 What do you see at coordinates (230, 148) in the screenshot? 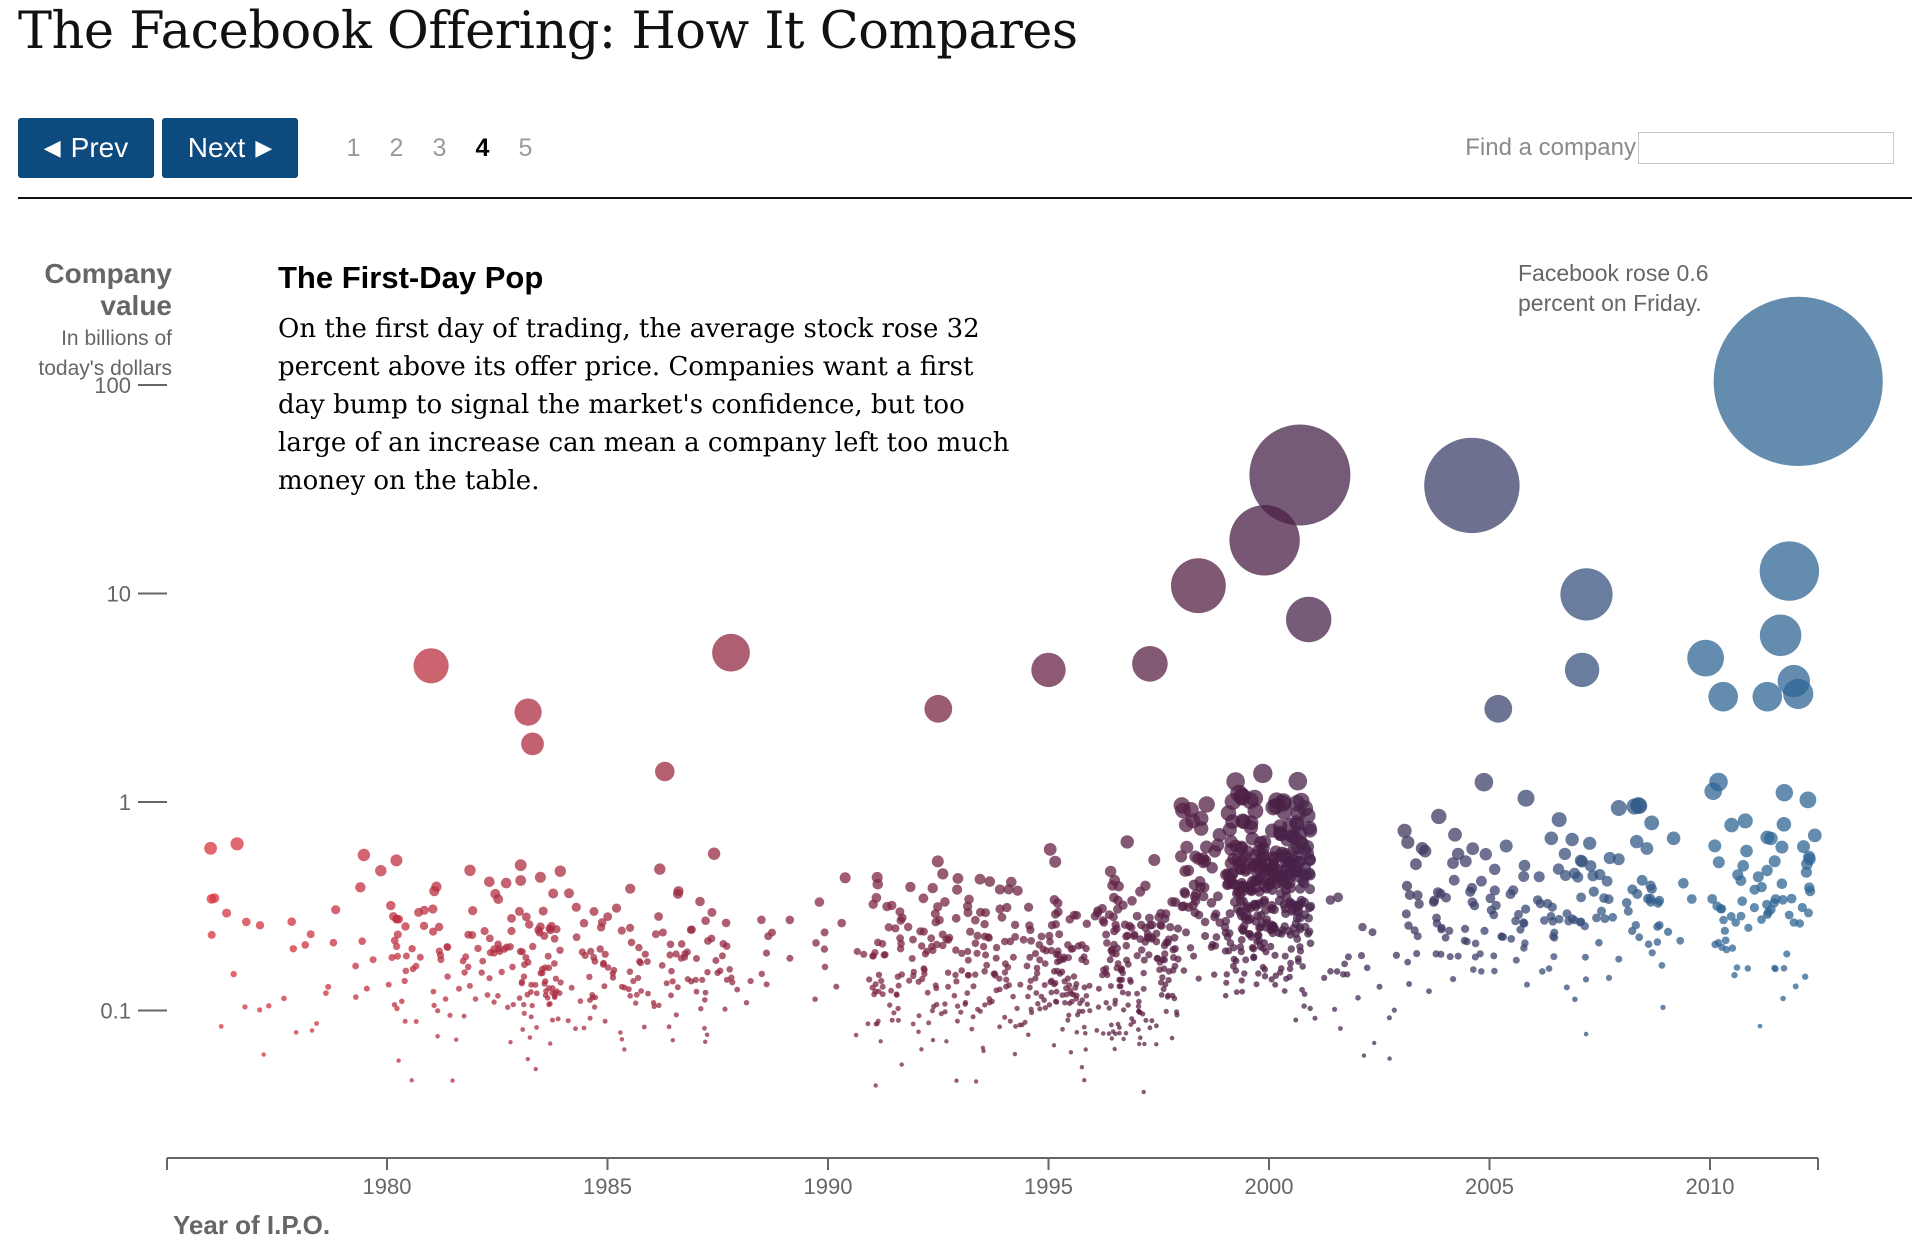
I see `next-button: Next ▶` at bounding box center [230, 148].